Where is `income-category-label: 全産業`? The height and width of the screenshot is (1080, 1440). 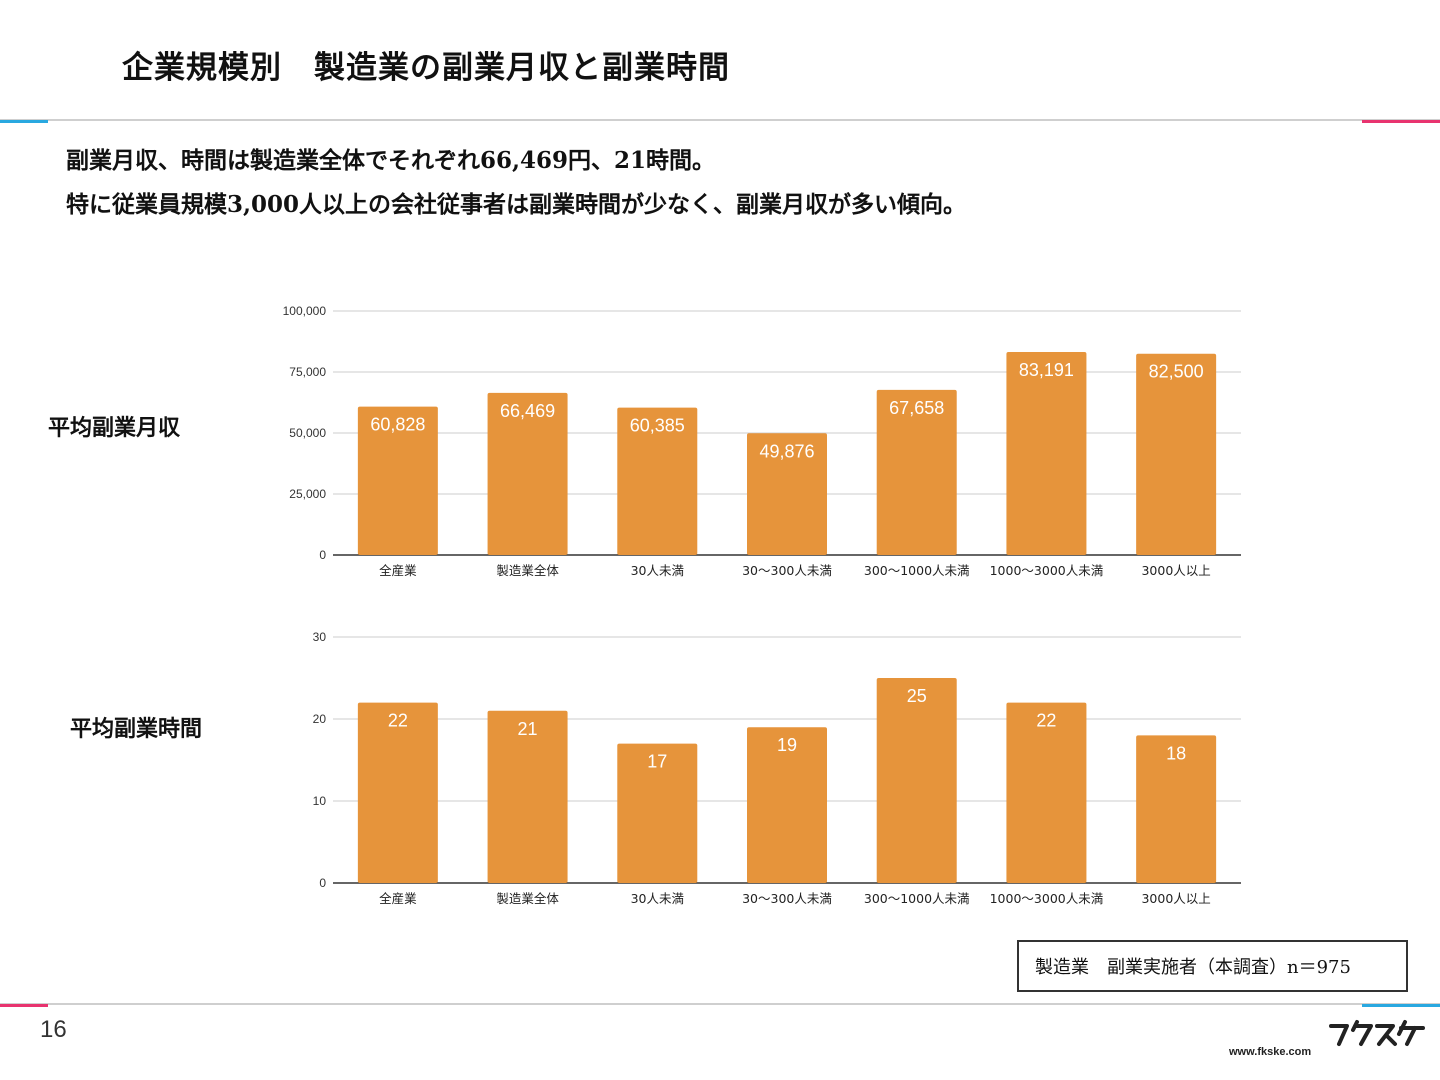 income-category-label: 全産業 is located at coordinates (398, 570).